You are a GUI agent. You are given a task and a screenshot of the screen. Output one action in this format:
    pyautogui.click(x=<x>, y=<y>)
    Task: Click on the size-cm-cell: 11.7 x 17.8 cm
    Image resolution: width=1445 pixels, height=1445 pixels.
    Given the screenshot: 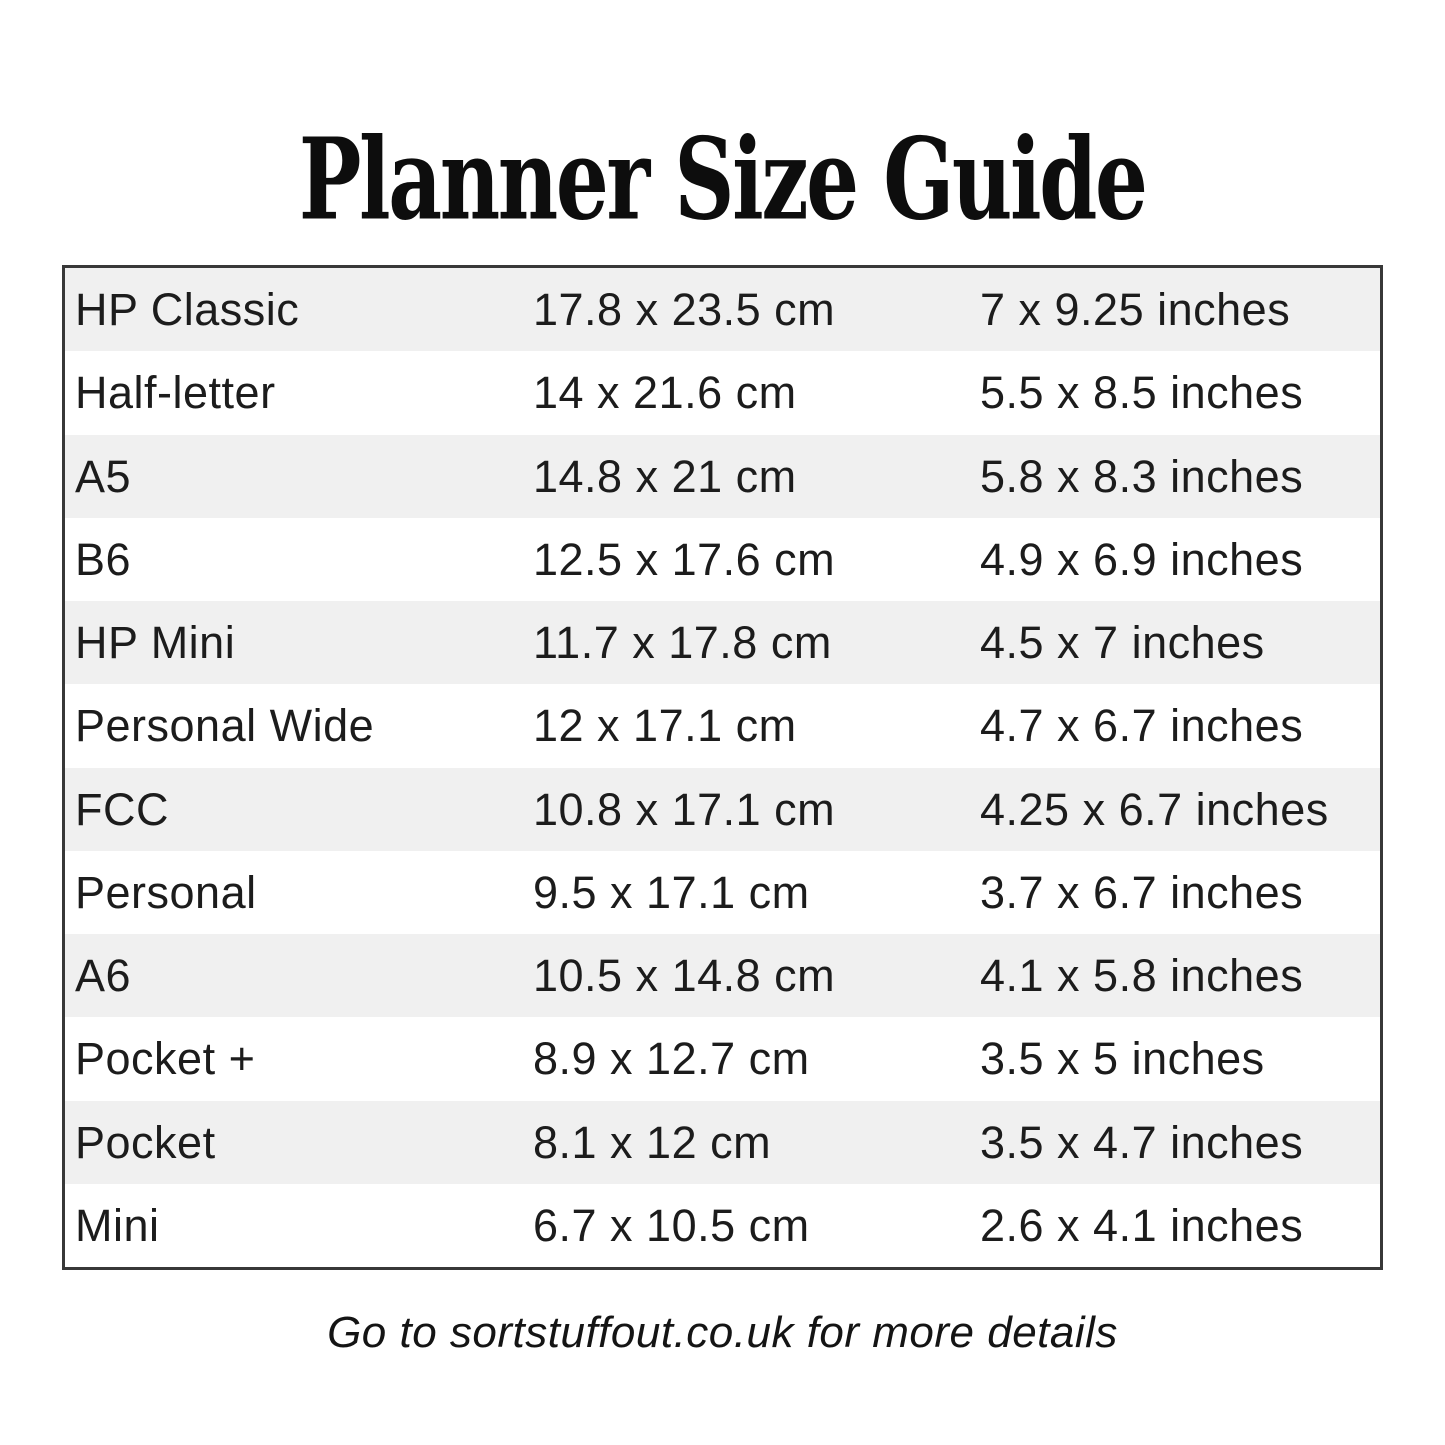 What is the action you would take?
    pyautogui.click(x=682, y=643)
    